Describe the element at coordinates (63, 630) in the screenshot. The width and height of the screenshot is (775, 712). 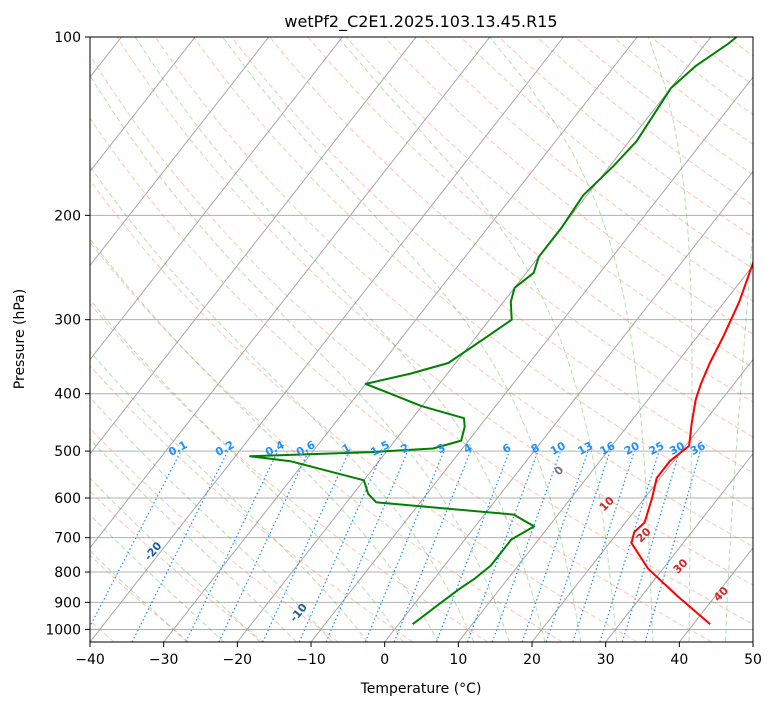
I see `y-tick-label: 1000` at that location.